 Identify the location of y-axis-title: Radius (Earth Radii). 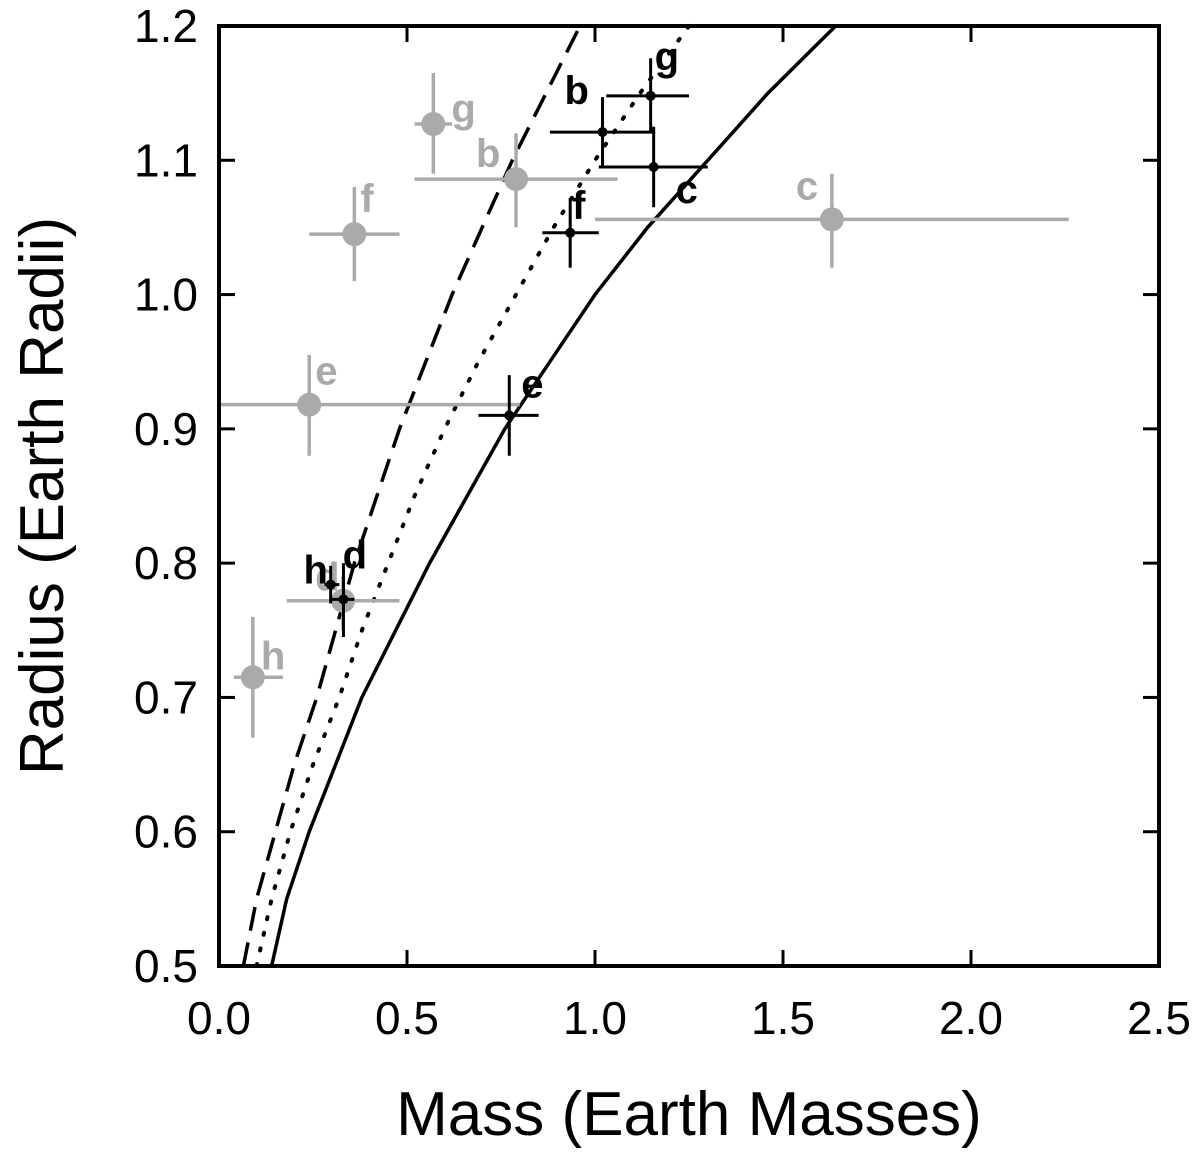
(42, 496).